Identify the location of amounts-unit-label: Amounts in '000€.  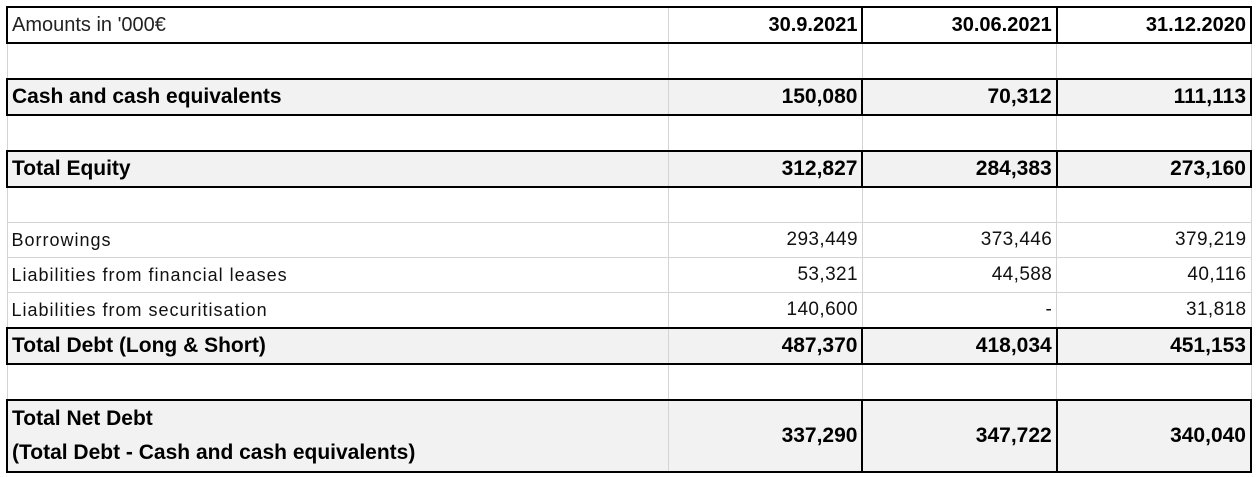
(337, 25).